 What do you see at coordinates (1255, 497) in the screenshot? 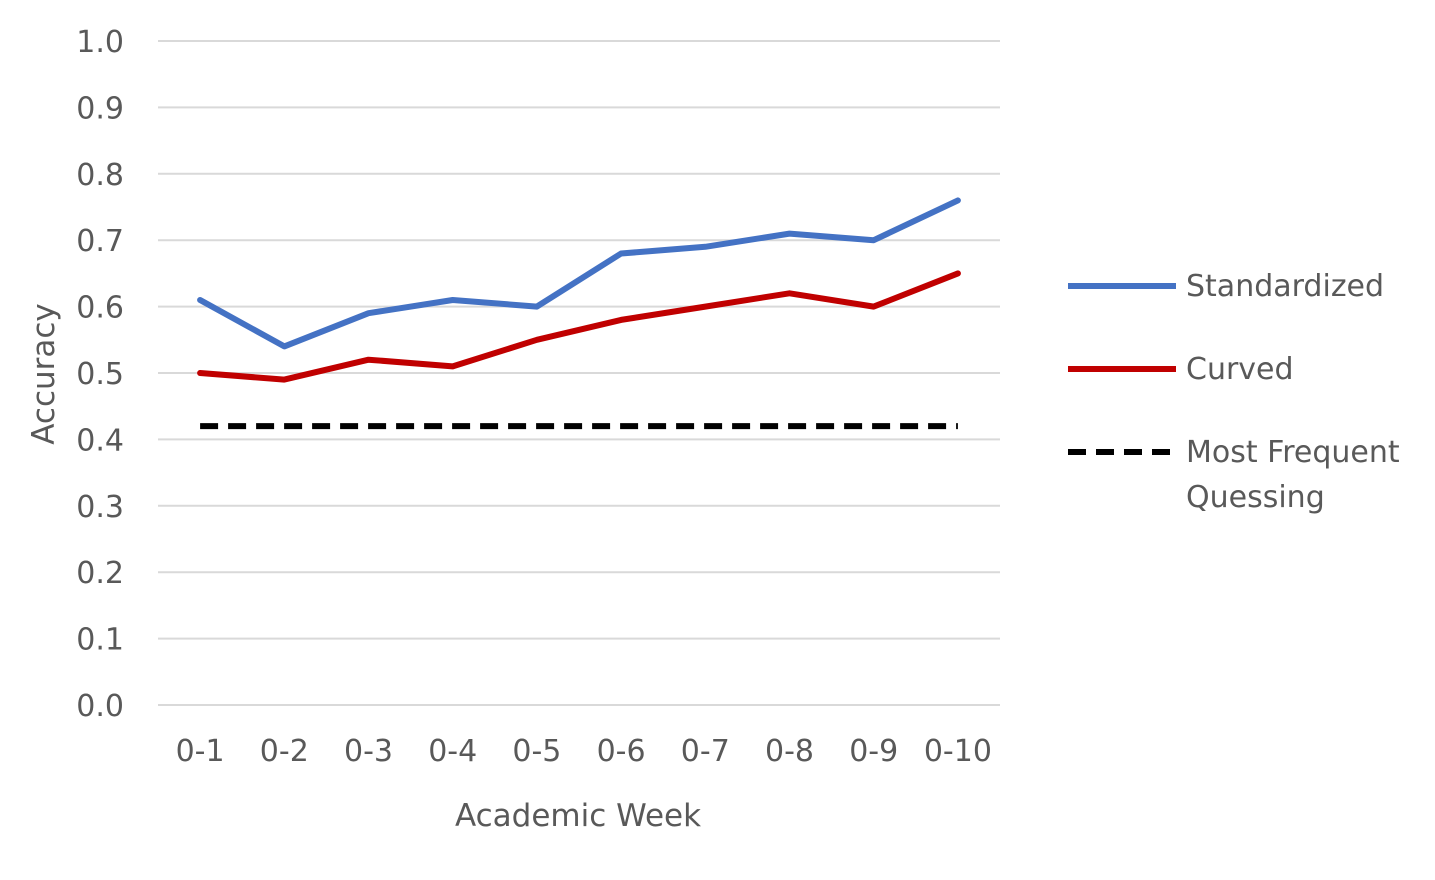
I see `legend-label: Quessing` at bounding box center [1255, 497].